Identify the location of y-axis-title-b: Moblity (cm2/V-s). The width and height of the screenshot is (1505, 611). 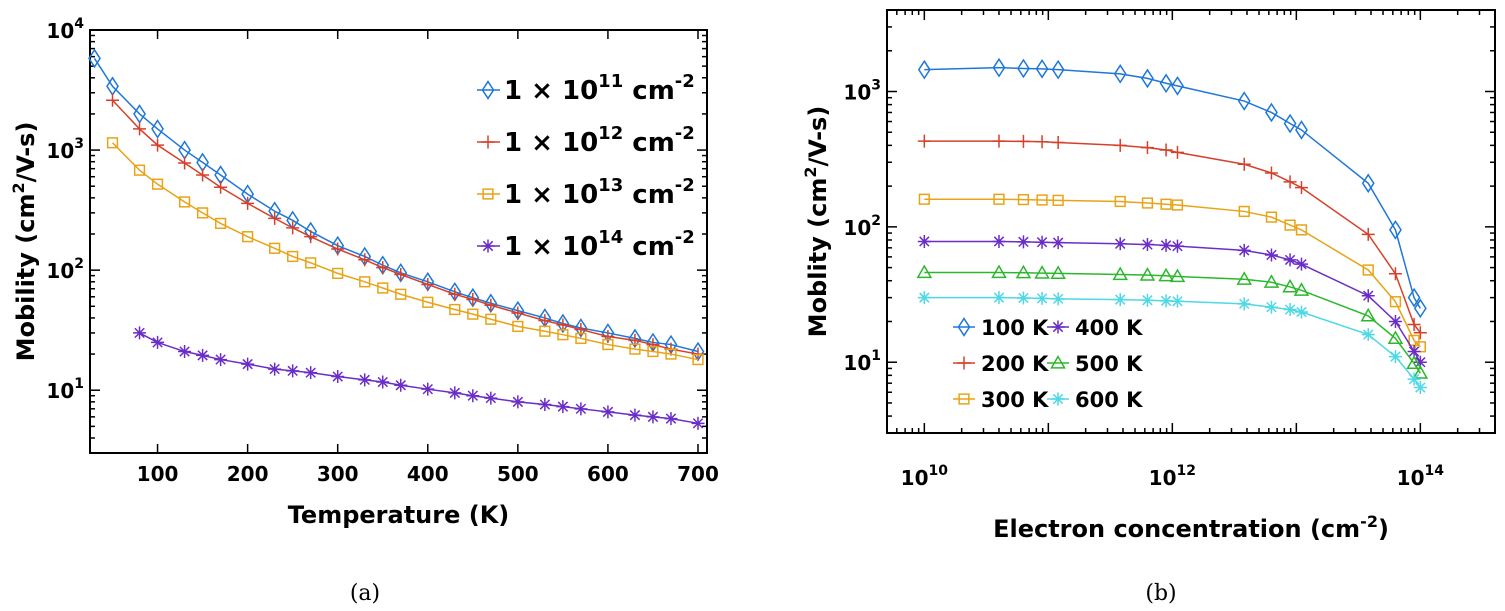
(816, 222).